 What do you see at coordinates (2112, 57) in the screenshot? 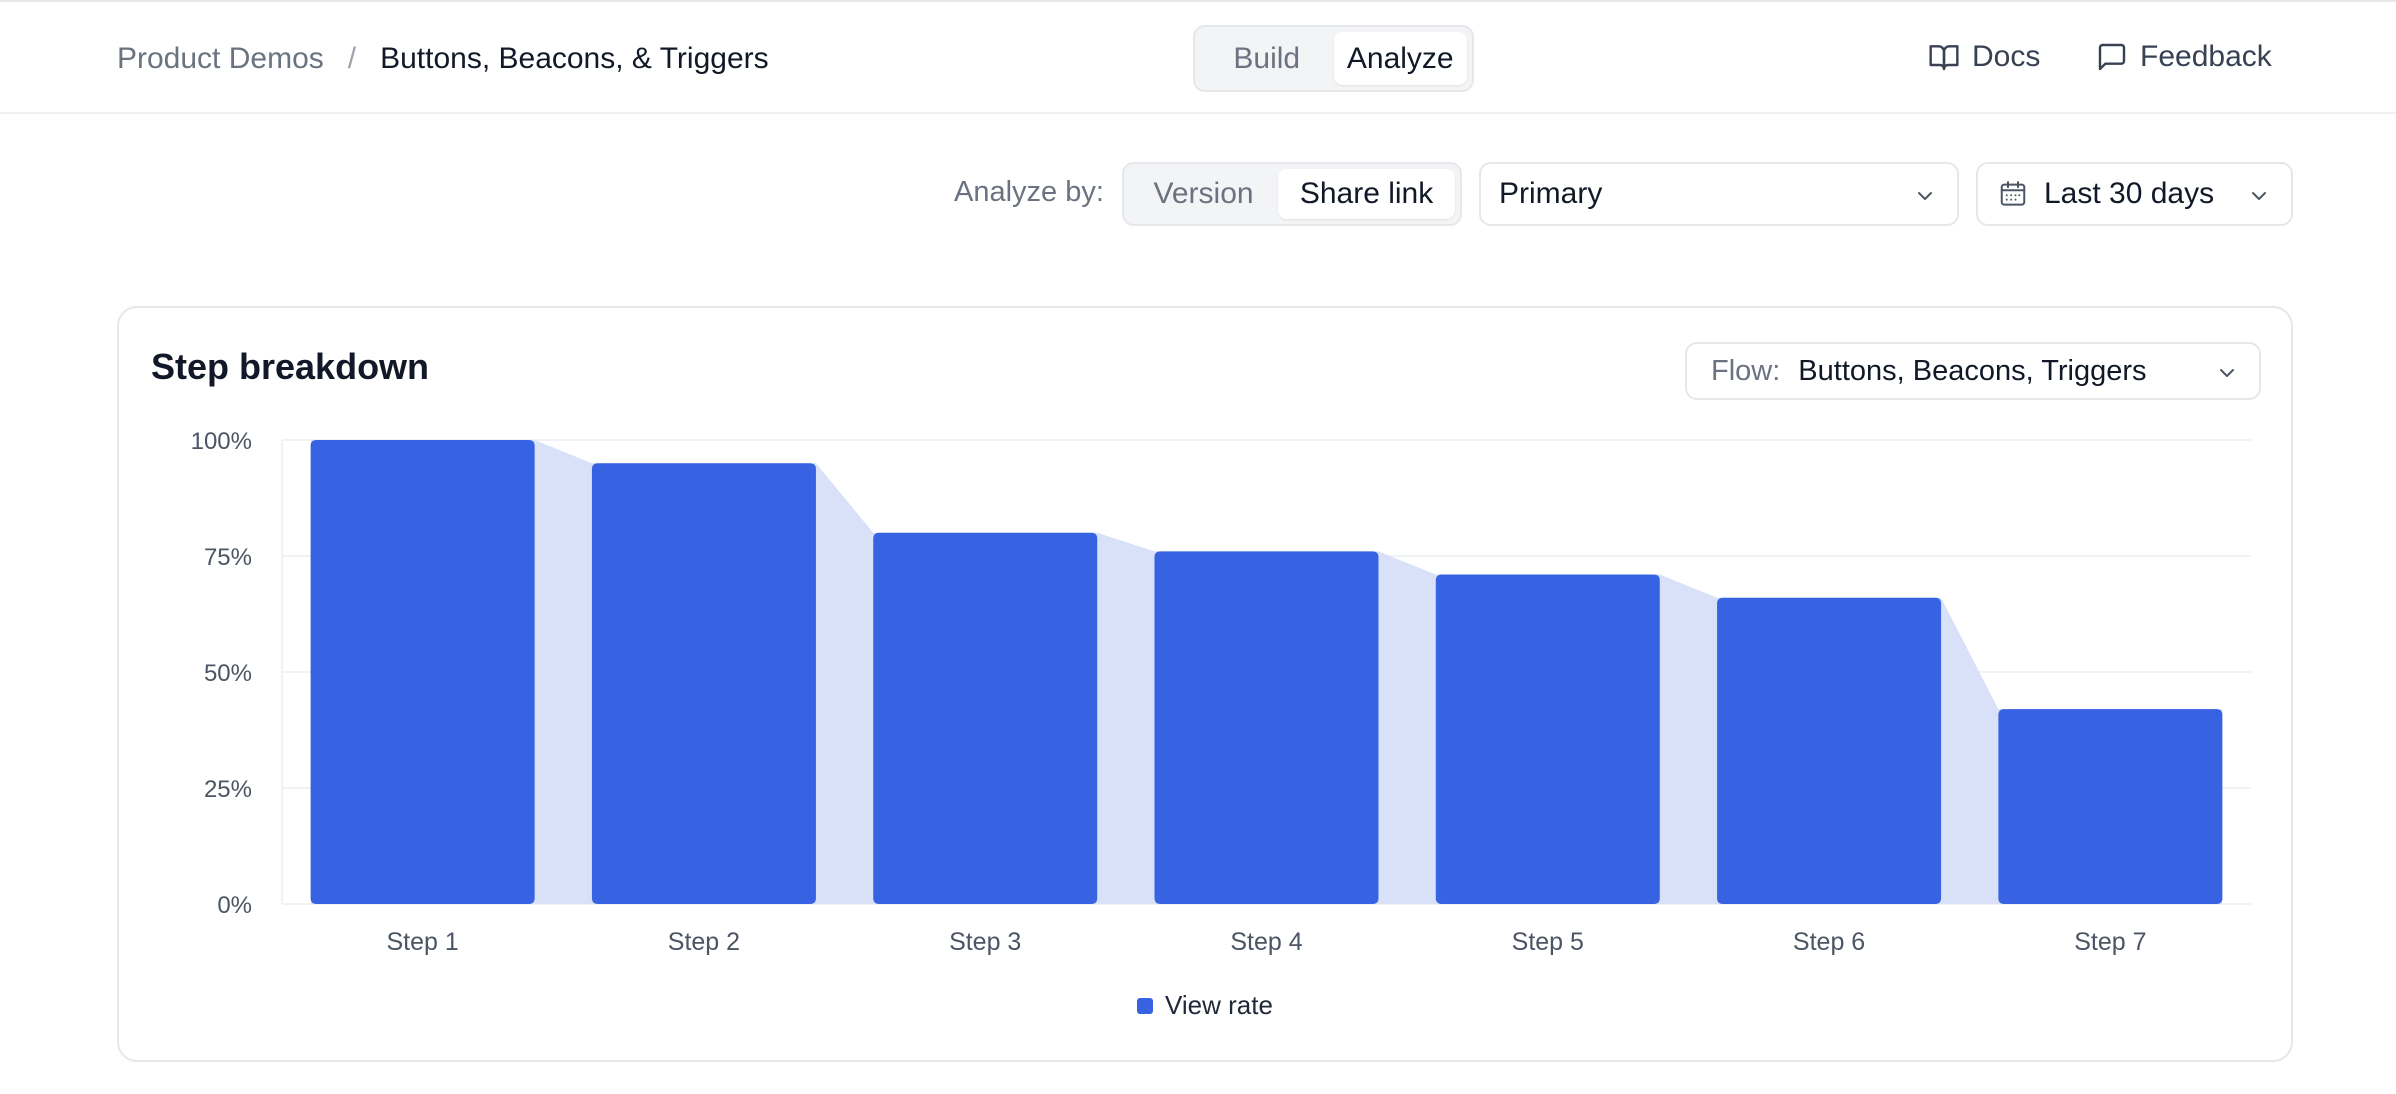
I see `message-square-icon` at bounding box center [2112, 57].